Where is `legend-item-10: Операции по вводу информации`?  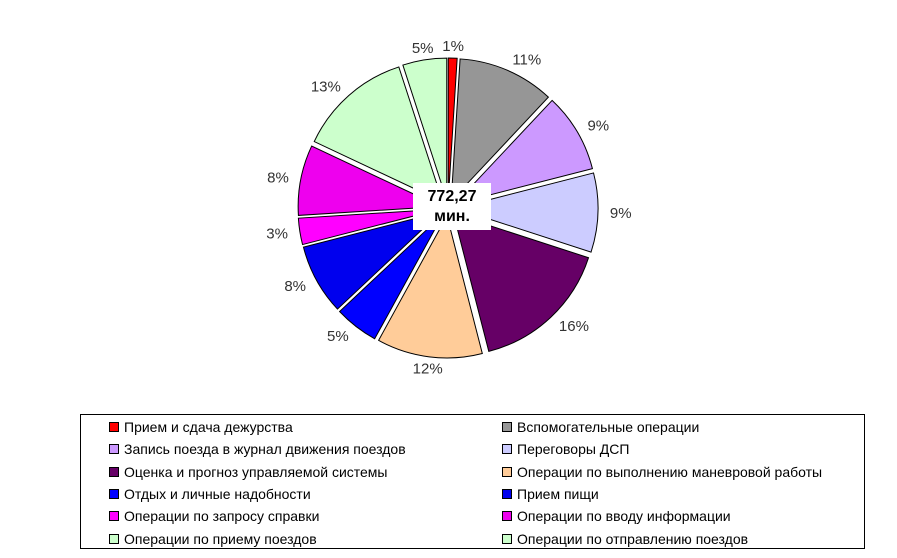 legend-item-10: Операции по вводу информации is located at coordinates (616, 516).